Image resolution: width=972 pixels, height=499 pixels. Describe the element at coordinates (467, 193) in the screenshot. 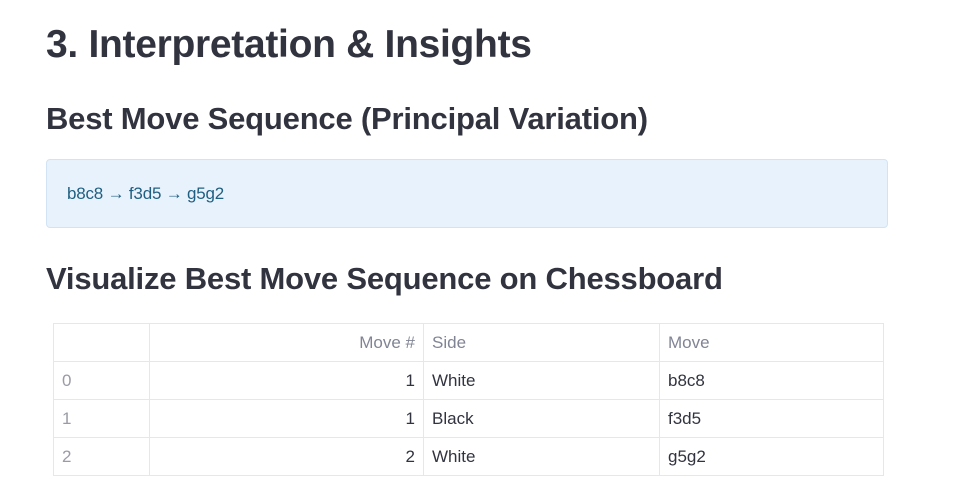

I see `best-move-info-box: b8c8 → f3d5 → g5g2` at that location.